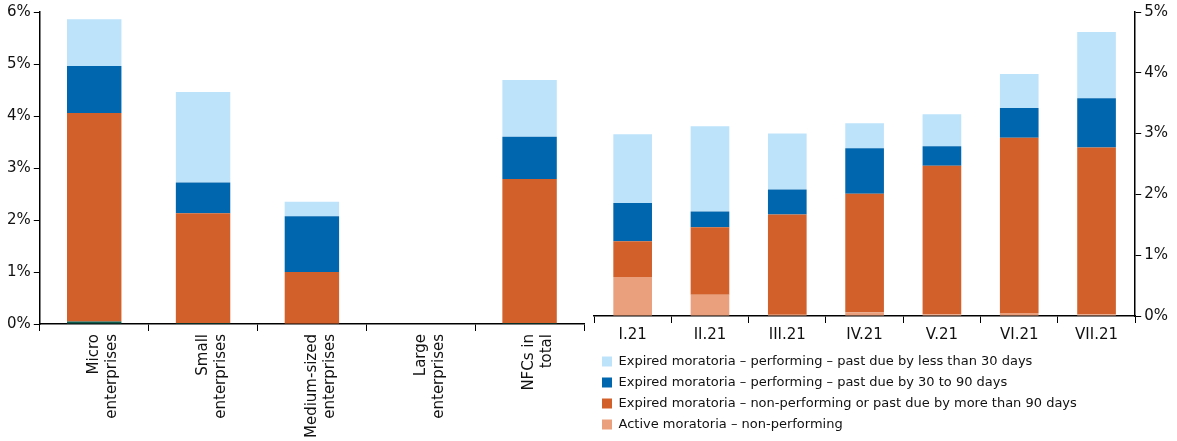 Image resolution: width=1177 pixels, height=441 pixels. I want to click on x-tick-label: Large enterprises, so click(428, 376).